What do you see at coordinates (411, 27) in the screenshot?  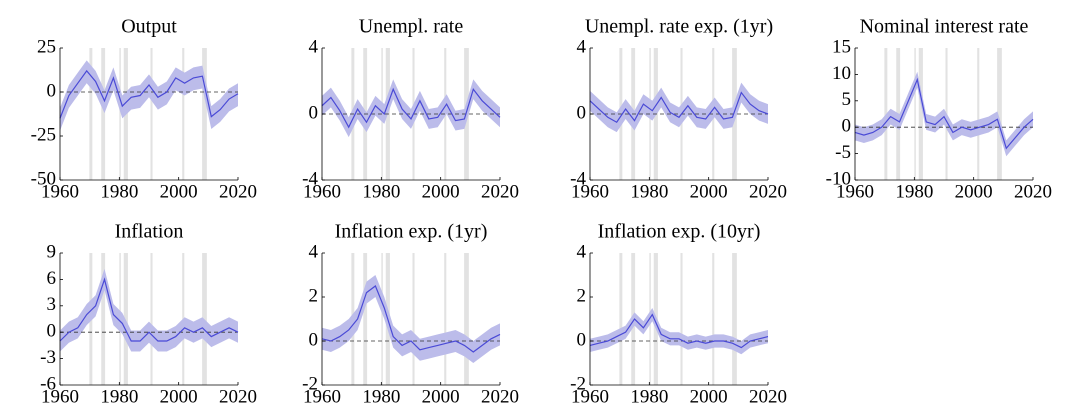 I see `panel-title: Unempl. rate` at bounding box center [411, 27].